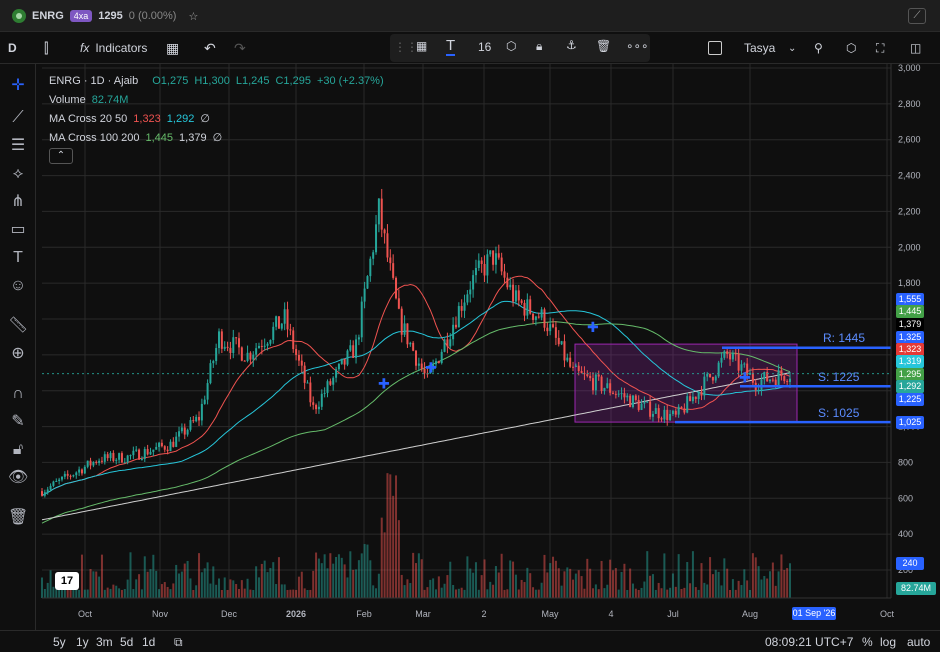 This screenshot has width=940, height=652. What do you see at coordinates (193, 16) in the screenshot?
I see `star-icon: ☆` at bounding box center [193, 16].